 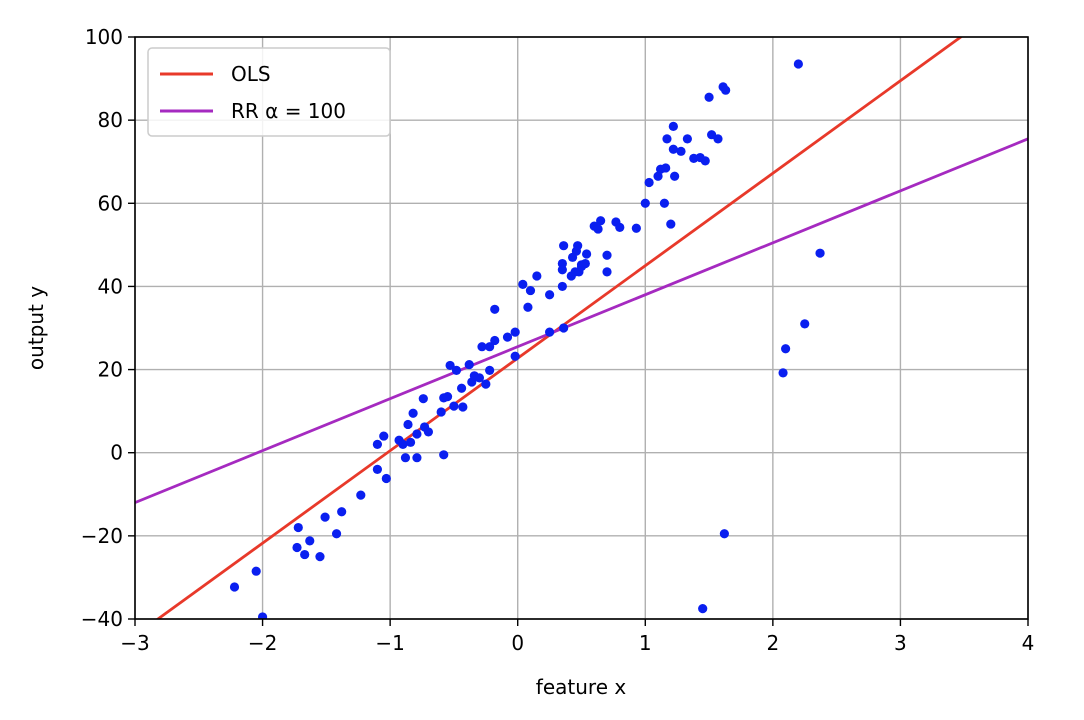 What do you see at coordinates (110, 120) in the screenshot?
I see `y-tick-label: 80` at bounding box center [110, 120].